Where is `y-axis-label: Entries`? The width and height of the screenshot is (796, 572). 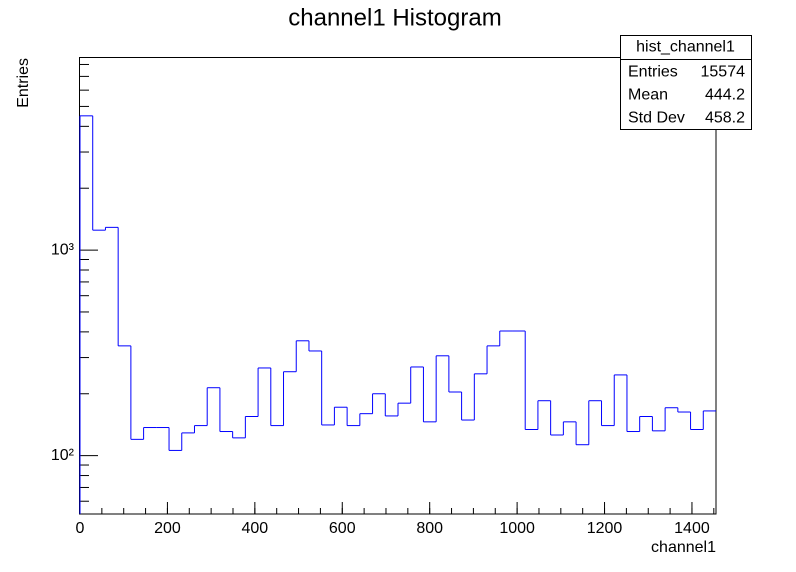
y-axis-label: Entries is located at coordinates (23, 83).